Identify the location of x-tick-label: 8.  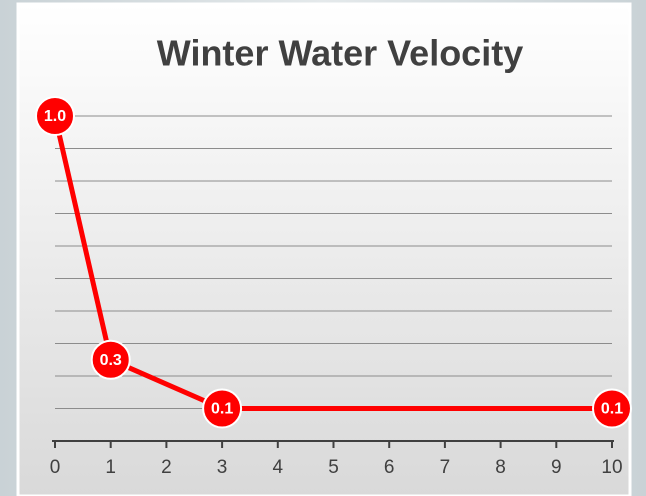
(500, 467).